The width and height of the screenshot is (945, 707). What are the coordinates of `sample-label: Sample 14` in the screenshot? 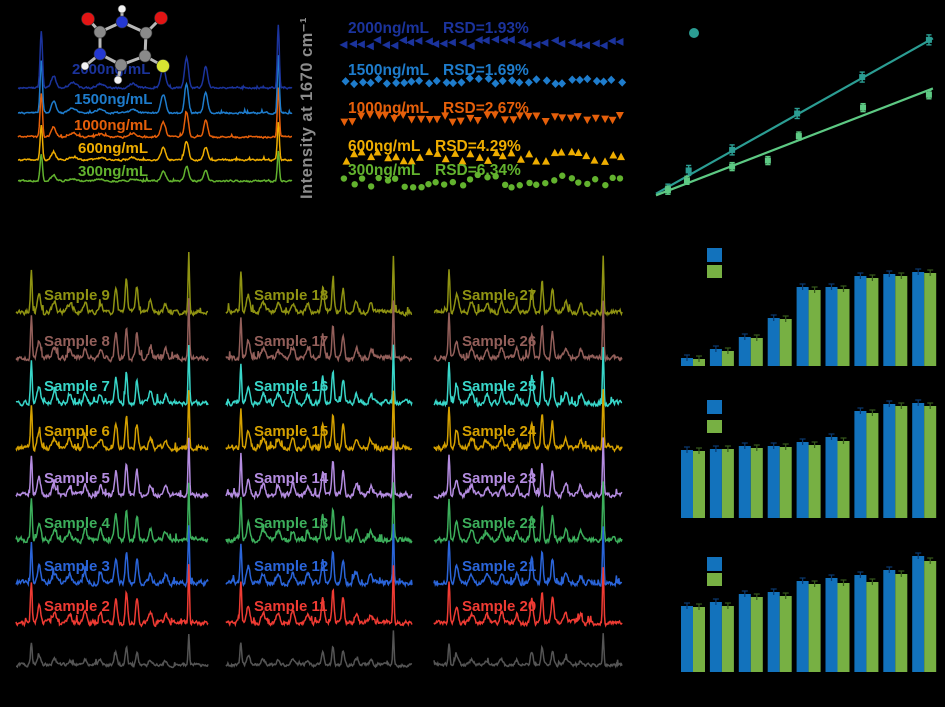 It's located at (291, 478).